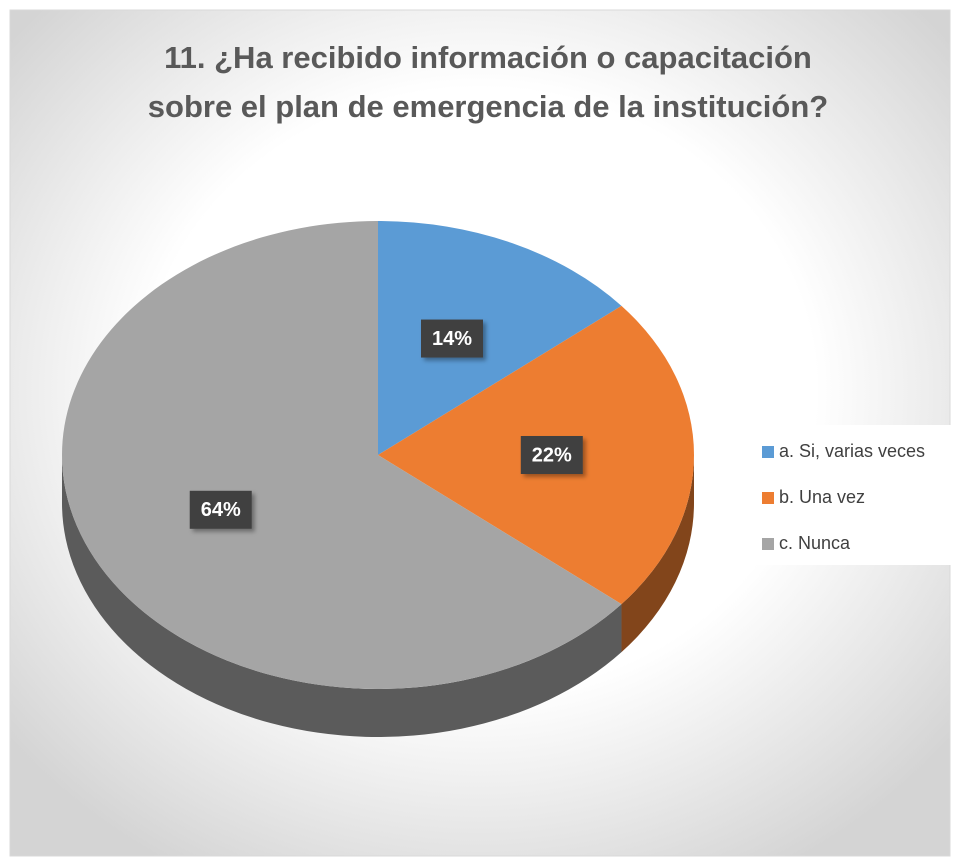 This screenshot has width=960, height=866. What do you see at coordinates (822, 497) in the screenshot?
I see `legend-label: b. Una vez` at bounding box center [822, 497].